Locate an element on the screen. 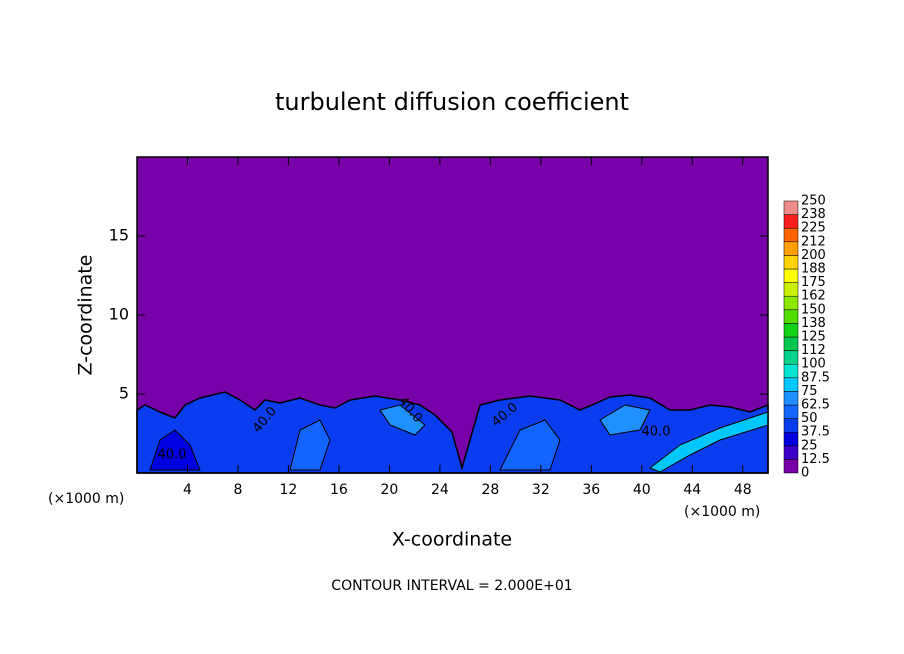  colorbar-label: 238 is located at coordinates (813, 214).